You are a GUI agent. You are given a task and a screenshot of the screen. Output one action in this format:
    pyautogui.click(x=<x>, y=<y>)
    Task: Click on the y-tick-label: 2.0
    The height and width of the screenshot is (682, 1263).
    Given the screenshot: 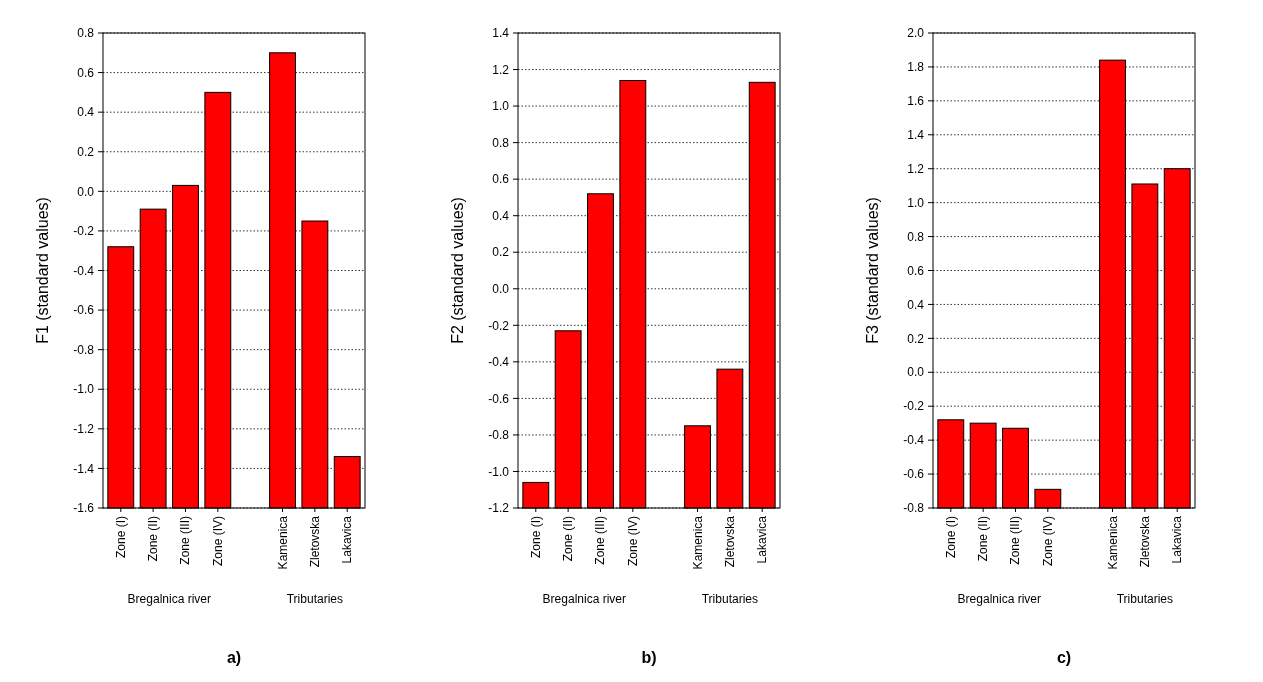 What is the action you would take?
    pyautogui.click(x=916, y=33)
    